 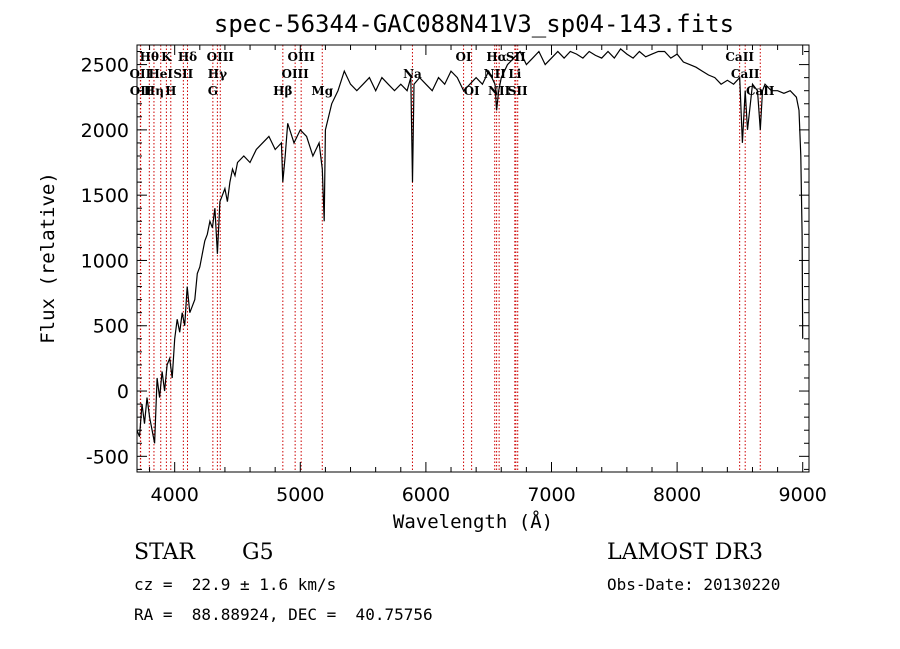 What do you see at coordinates (496, 57) in the screenshot?
I see `line-label-19: Hα` at bounding box center [496, 57].